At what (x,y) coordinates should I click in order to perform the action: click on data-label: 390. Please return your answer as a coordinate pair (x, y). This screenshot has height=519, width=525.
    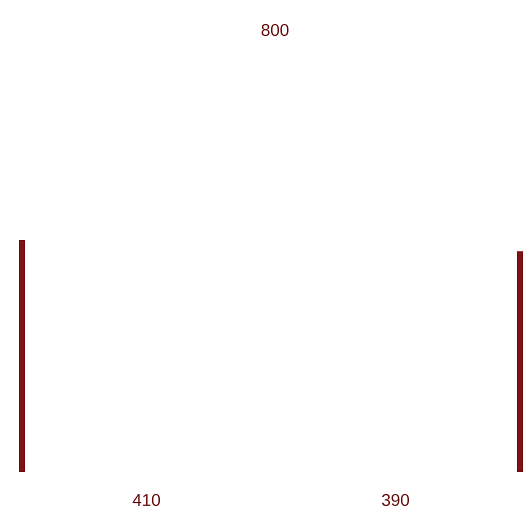
    Looking at the image, I should click on (396, 500).